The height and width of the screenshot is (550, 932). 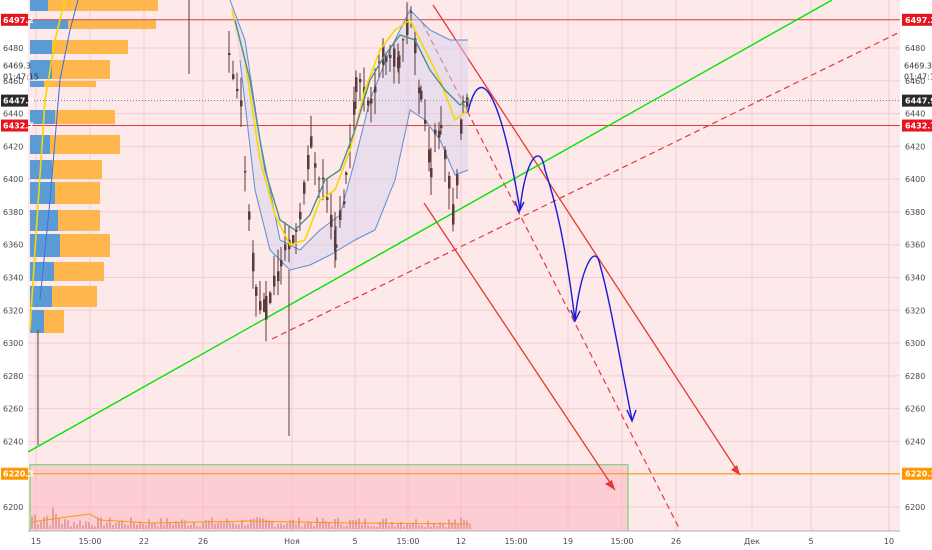 I want to click on ma-teal-line, so click(x=351, y=125).